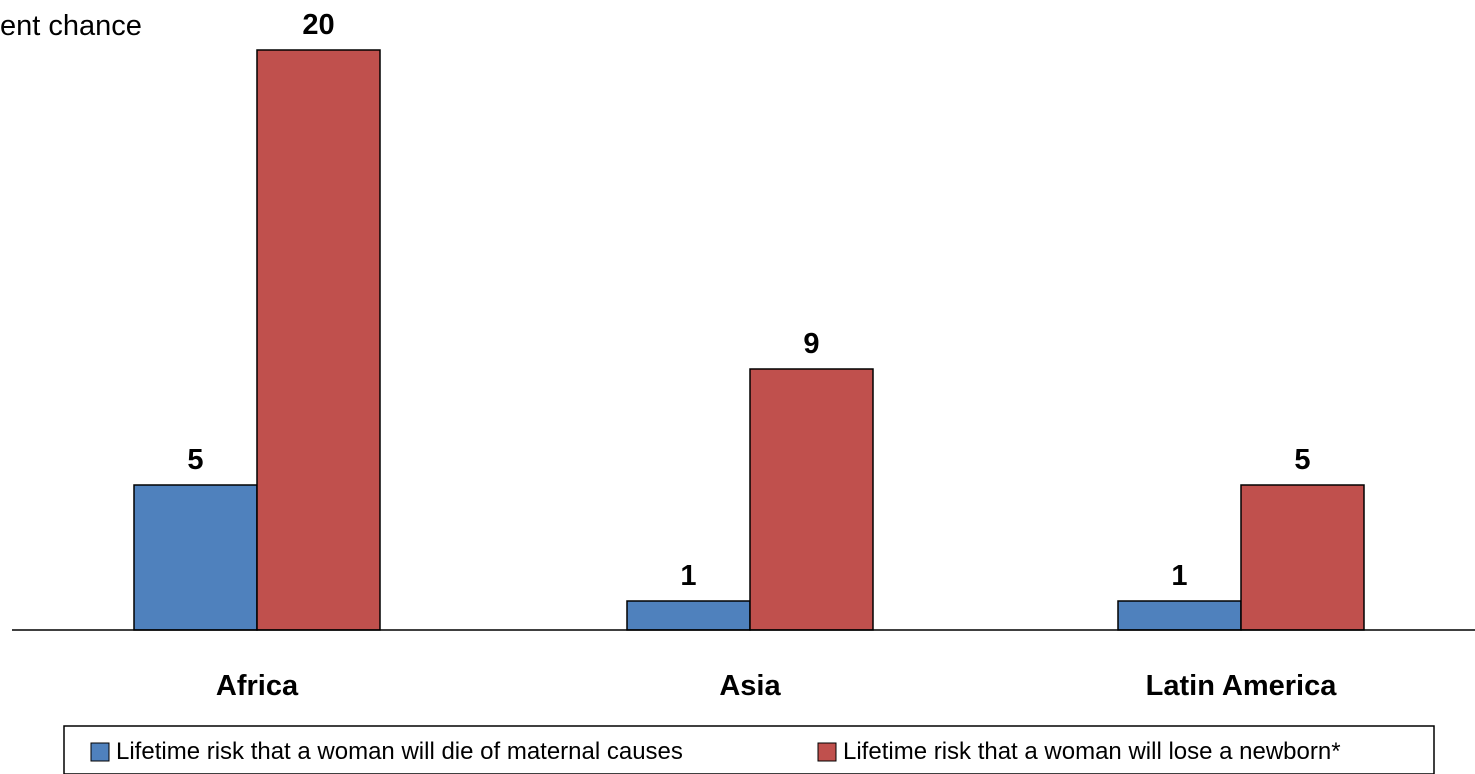 This screenshot has width=1475, height=774. What do you see at coordinates (688, 576) in the screenshot?
I see `data-label-asia-series-0: 1` at bounding box center [688, 576].